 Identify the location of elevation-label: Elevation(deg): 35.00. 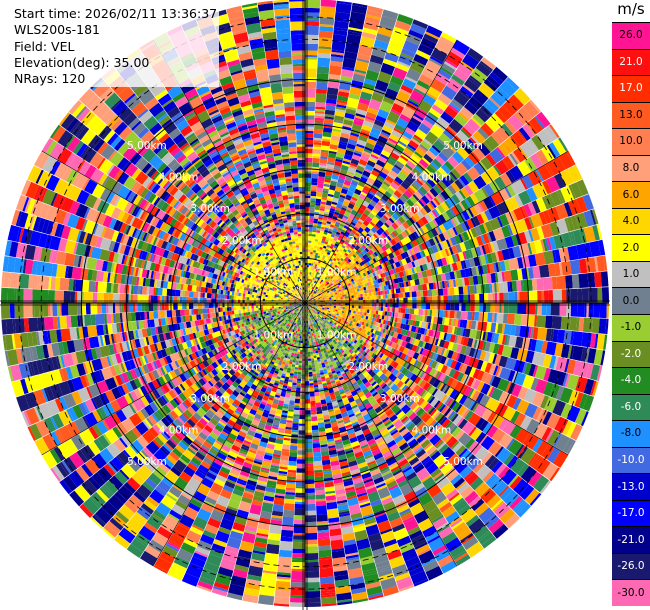
(82, 62).